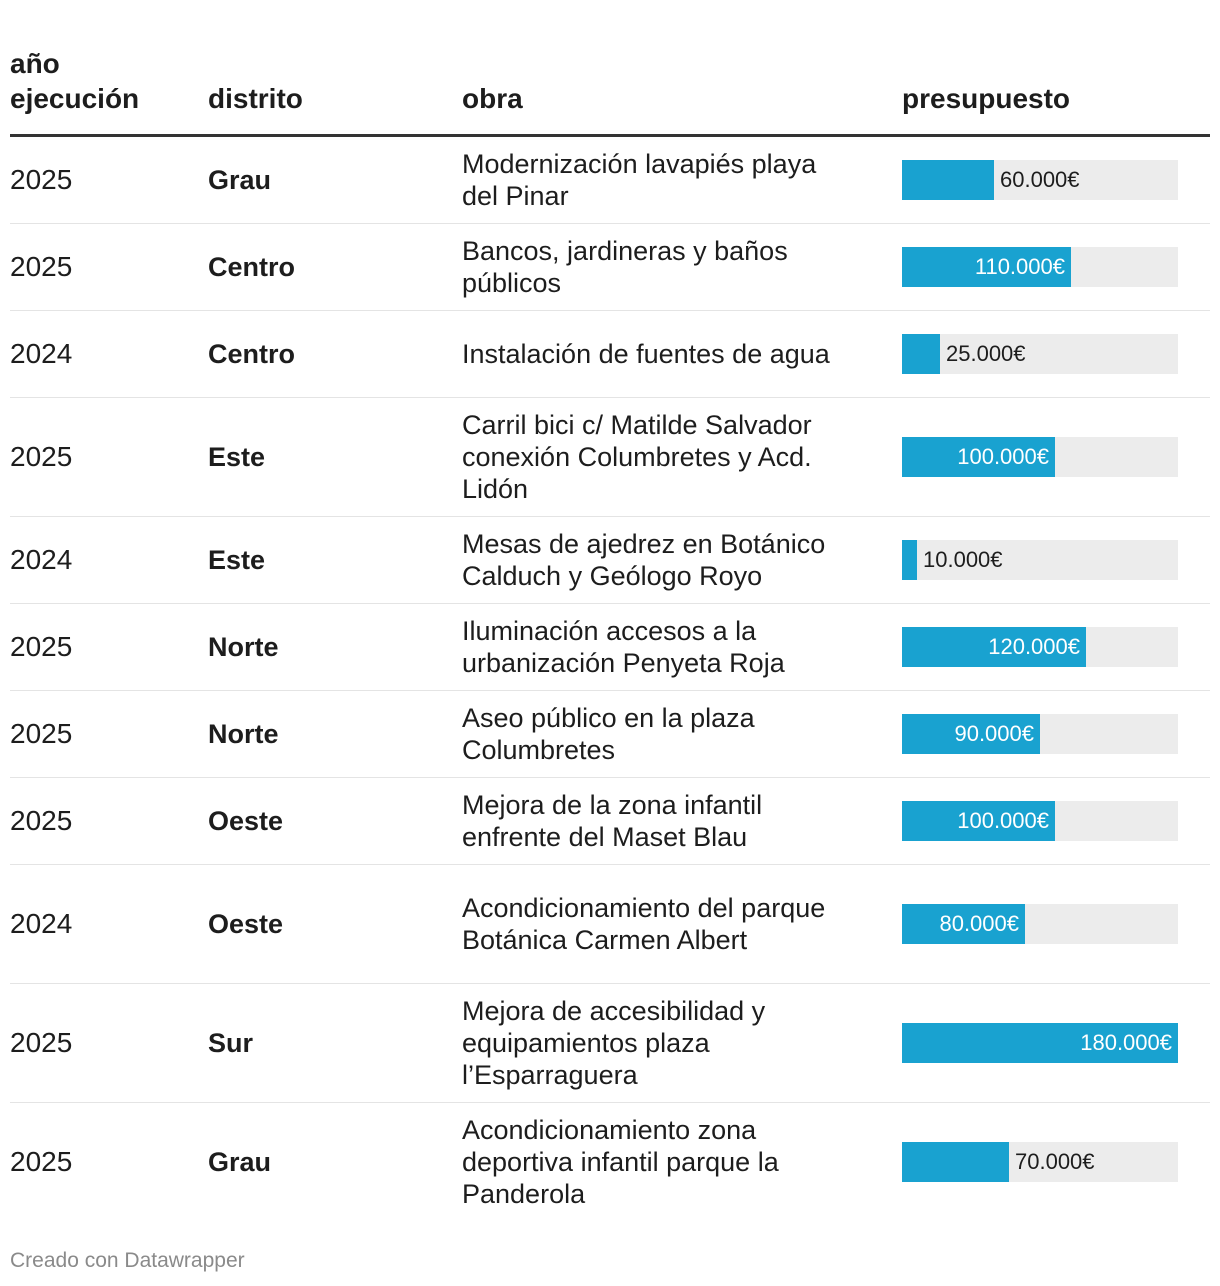  Describe the element at coordinates (75, 81) in the screenshot. I see `header-year: año ejecución` at that location.